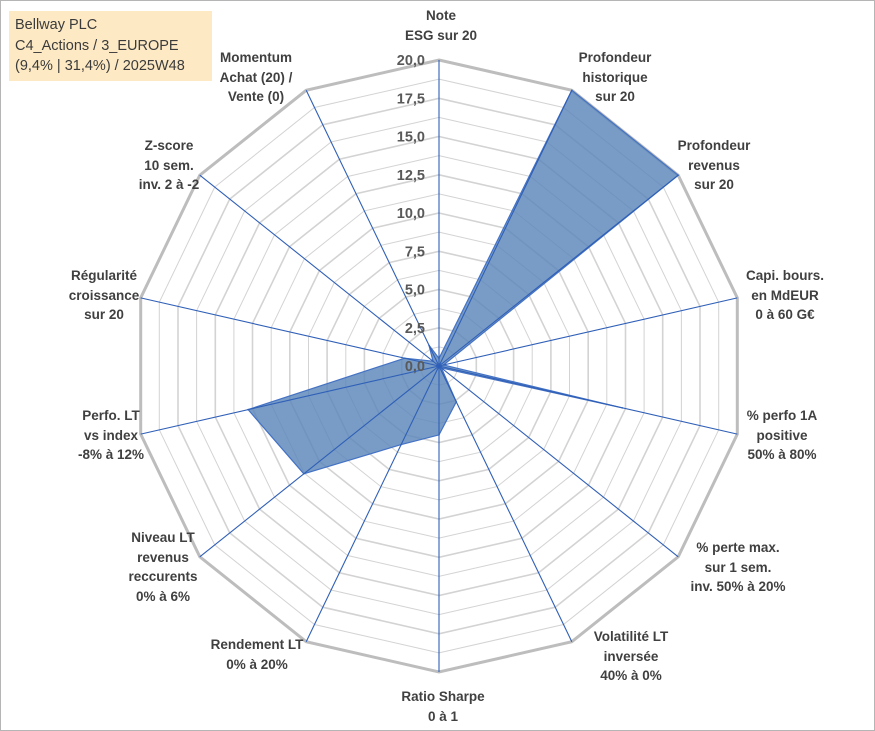 This screenshot has height=731, width=875. I want to click on axis-label: Momentum Achat (20) / Vente (0), so click(256, 77).